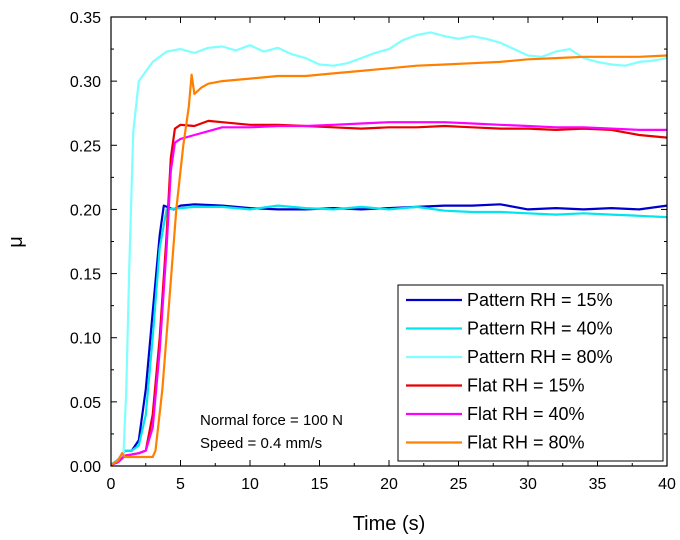  Describe the element at coordinates (85, 467) in the screenshot. I see `y-tick-label: 0.00` at that location.